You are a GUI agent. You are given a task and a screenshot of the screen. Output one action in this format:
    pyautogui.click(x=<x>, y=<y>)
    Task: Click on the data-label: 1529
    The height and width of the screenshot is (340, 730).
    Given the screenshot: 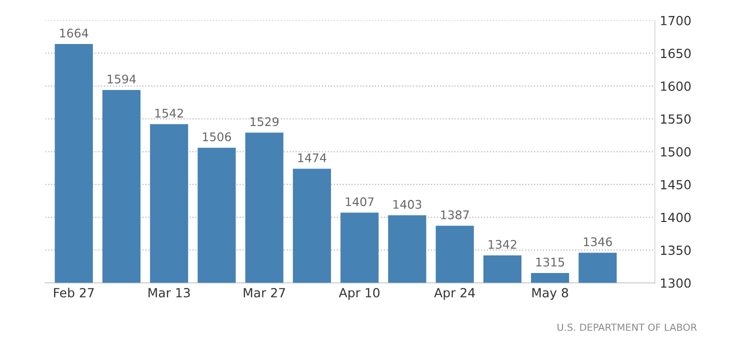 What is the action you would take?
    pyautogui.click(x=264, y=121)
    